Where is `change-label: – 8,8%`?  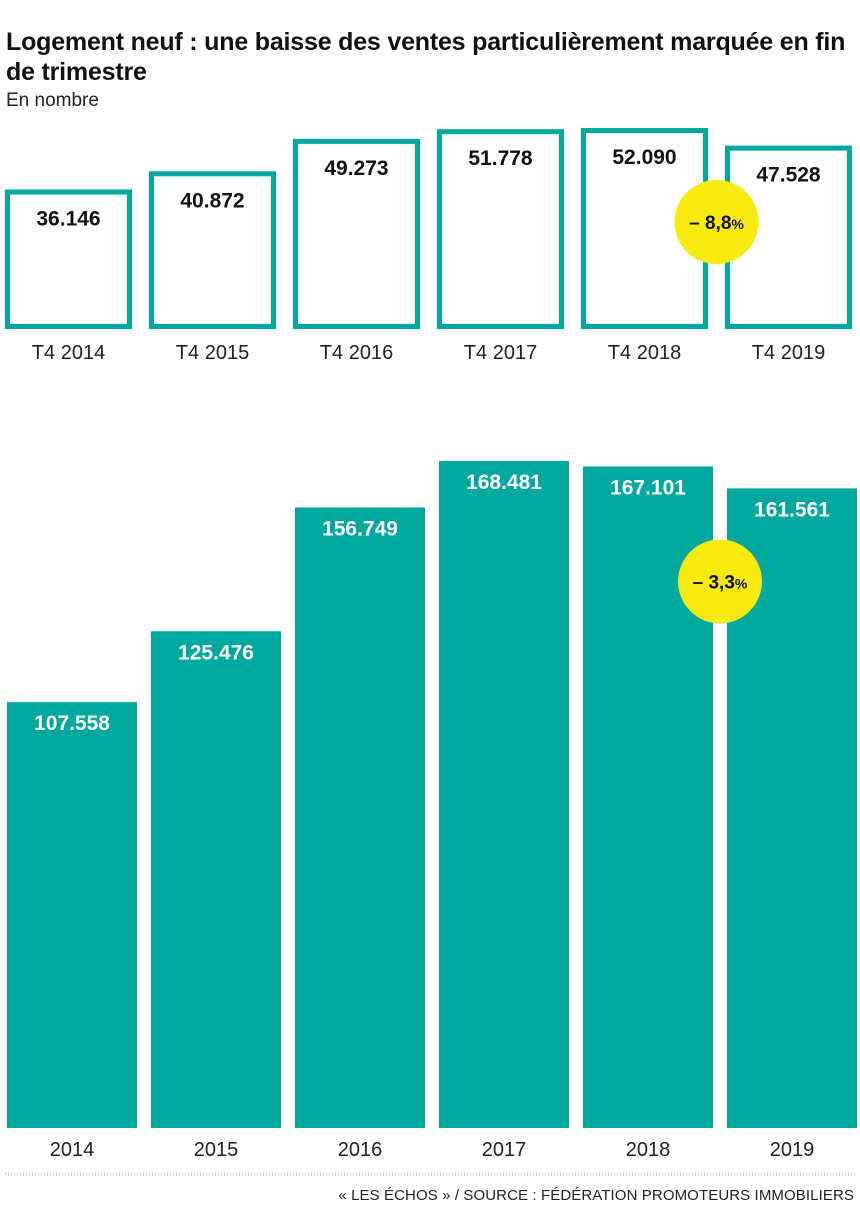 change-label: – 8,8% is located at coordinates (716, 223).